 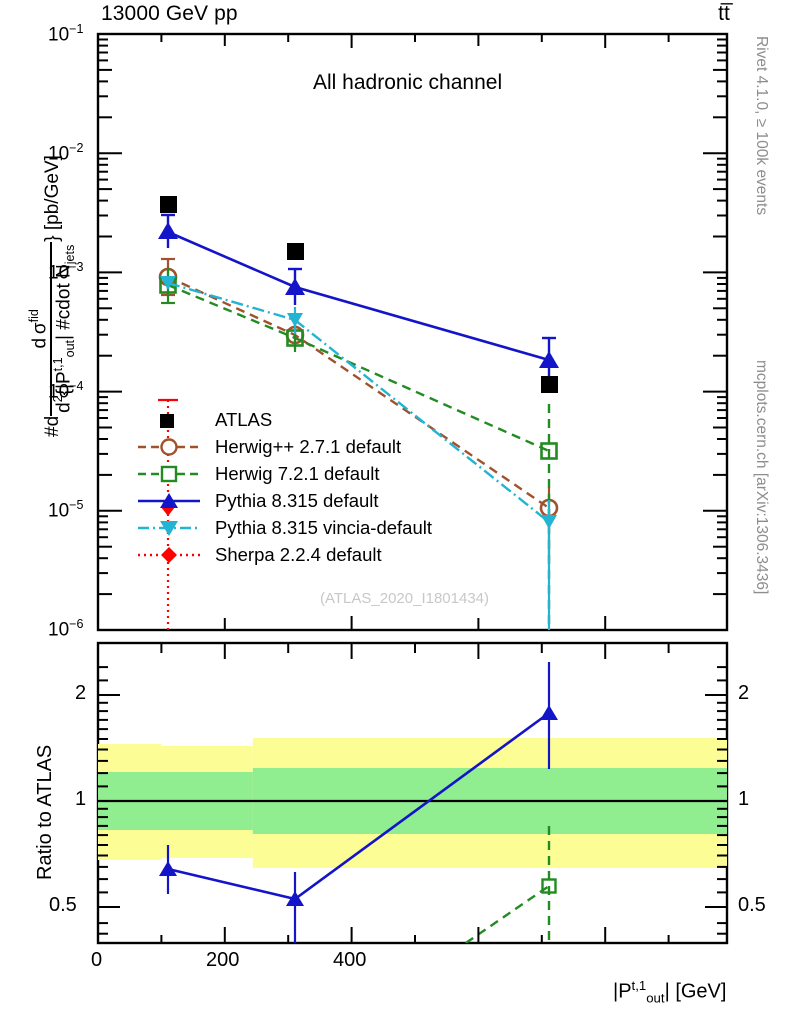 I want to click on y-tick-label-ratio-left-1: 1, so click(x=81, y=799).